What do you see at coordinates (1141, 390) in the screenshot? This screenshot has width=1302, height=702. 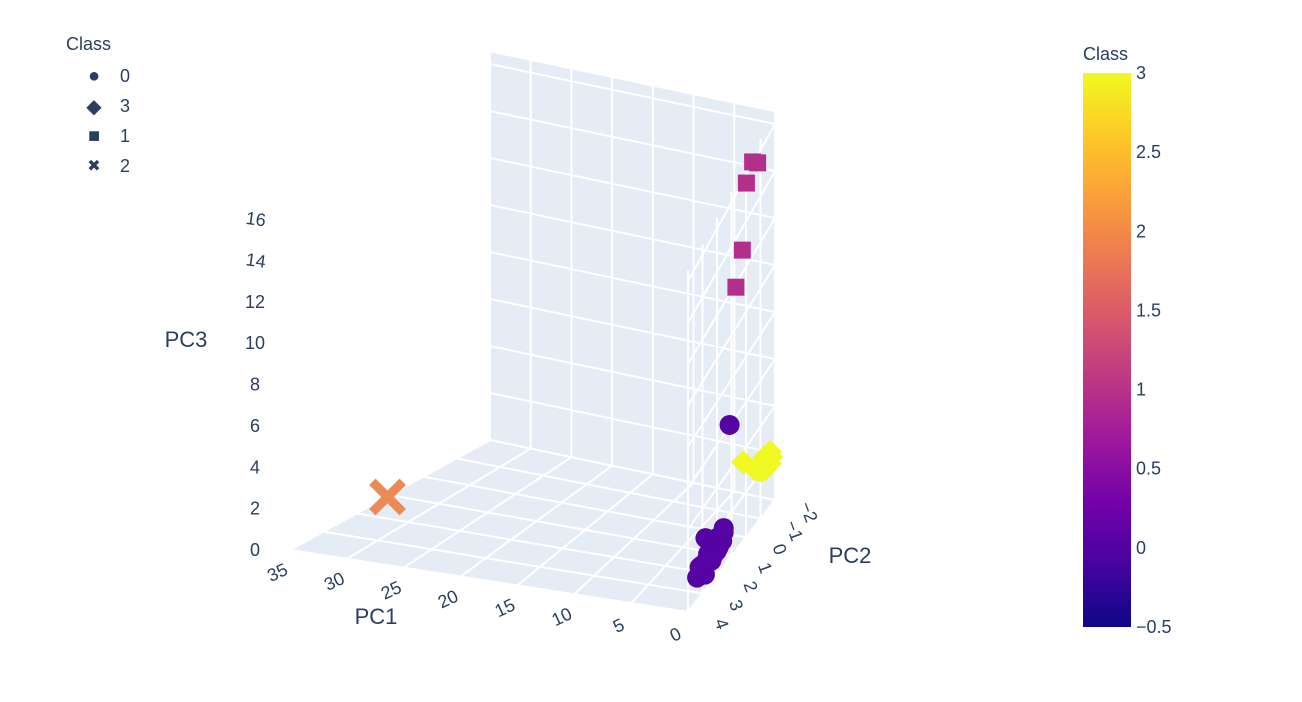 I see `colorbar-tick-label: 1` at bounding box center [1141, 390].